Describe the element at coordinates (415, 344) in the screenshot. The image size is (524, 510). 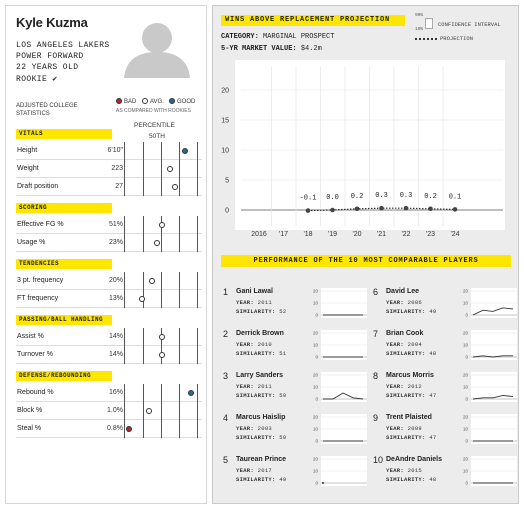
I see `year-value: 2004` at that location.